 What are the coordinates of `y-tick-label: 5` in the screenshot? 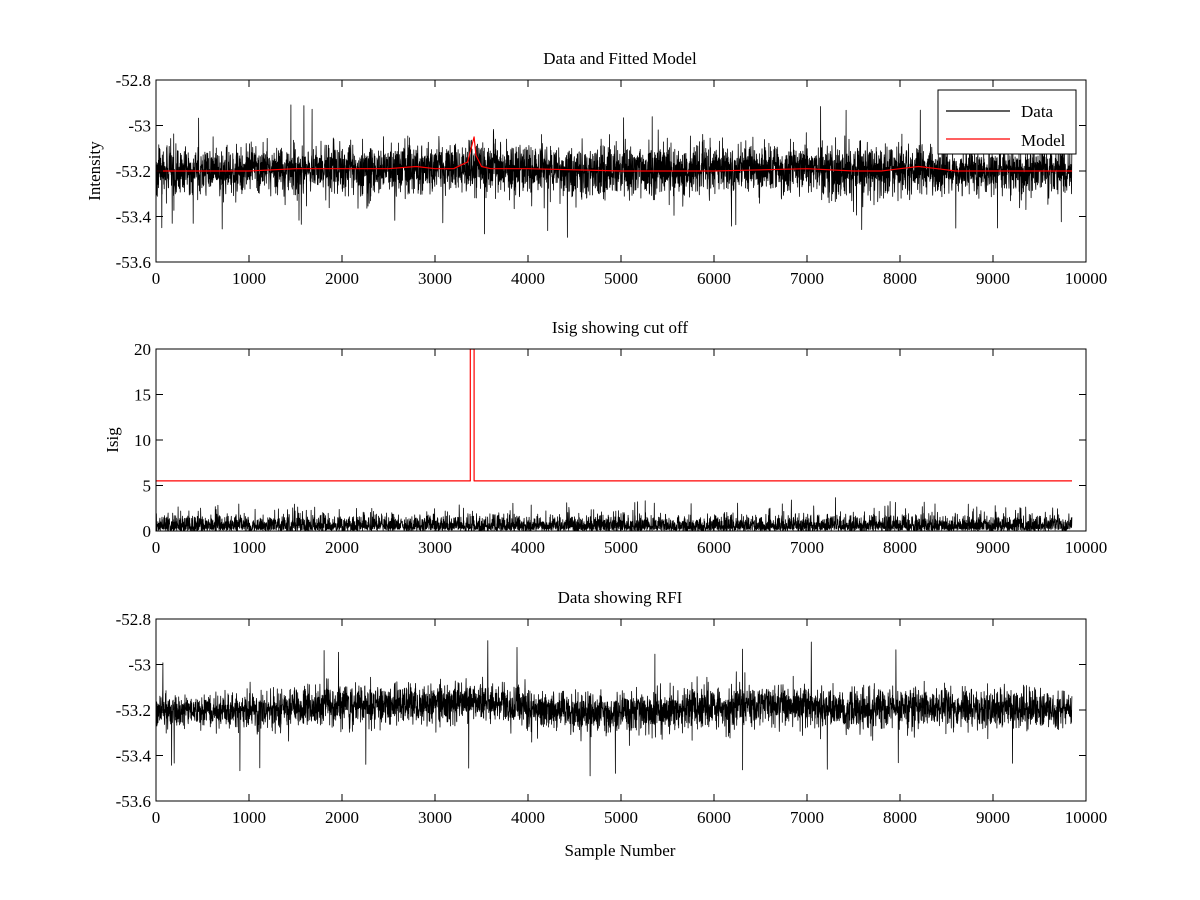 It's located at (147, 486).